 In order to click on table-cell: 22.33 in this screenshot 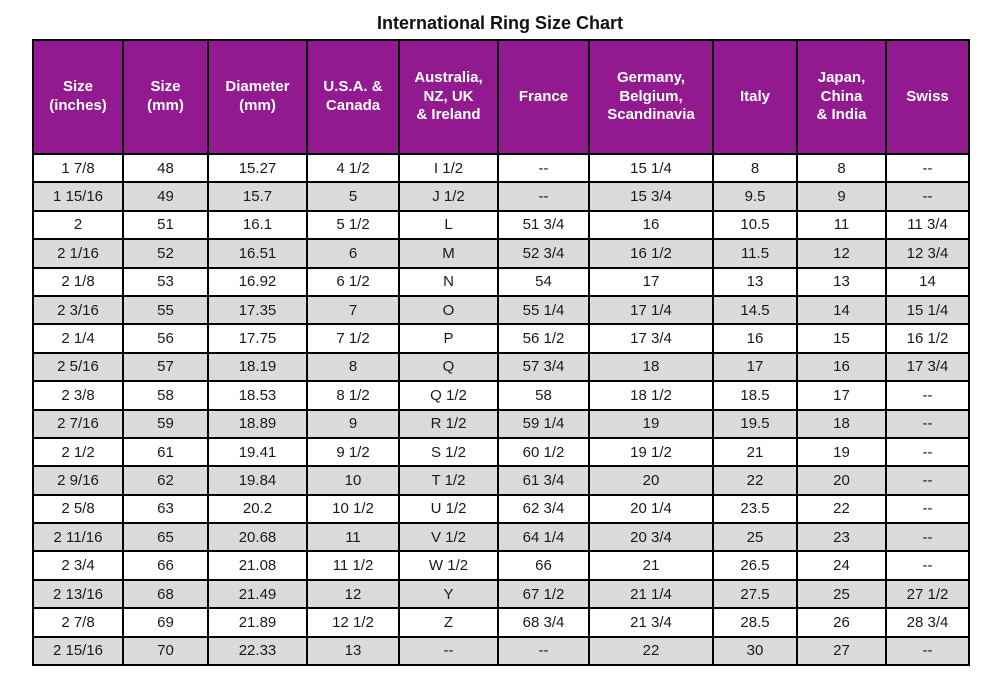, I will do `click(257, 651)`.